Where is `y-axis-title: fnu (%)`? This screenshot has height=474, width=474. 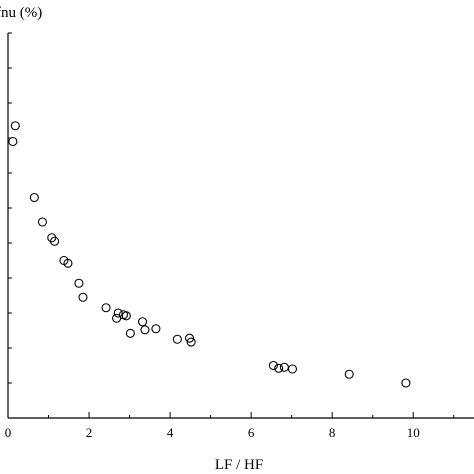
y-axis-title: fnu (%) is located at coordinates (21, 13).